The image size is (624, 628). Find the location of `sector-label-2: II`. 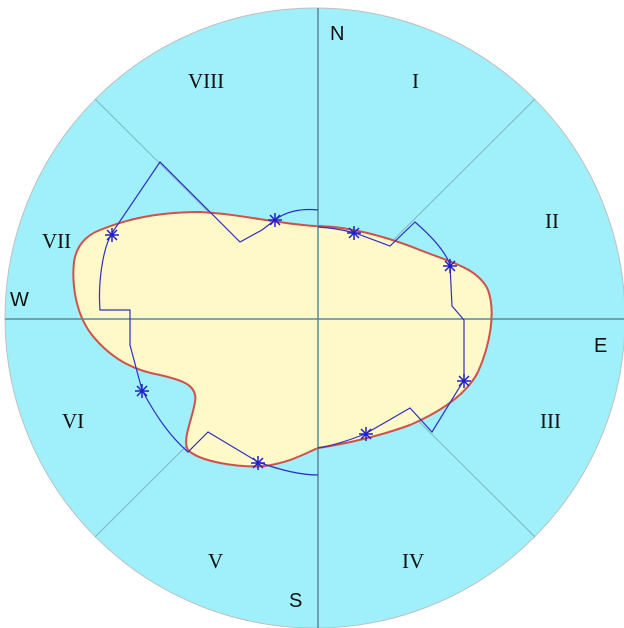

sector-label-2: II is located at coordinates (552, 221).